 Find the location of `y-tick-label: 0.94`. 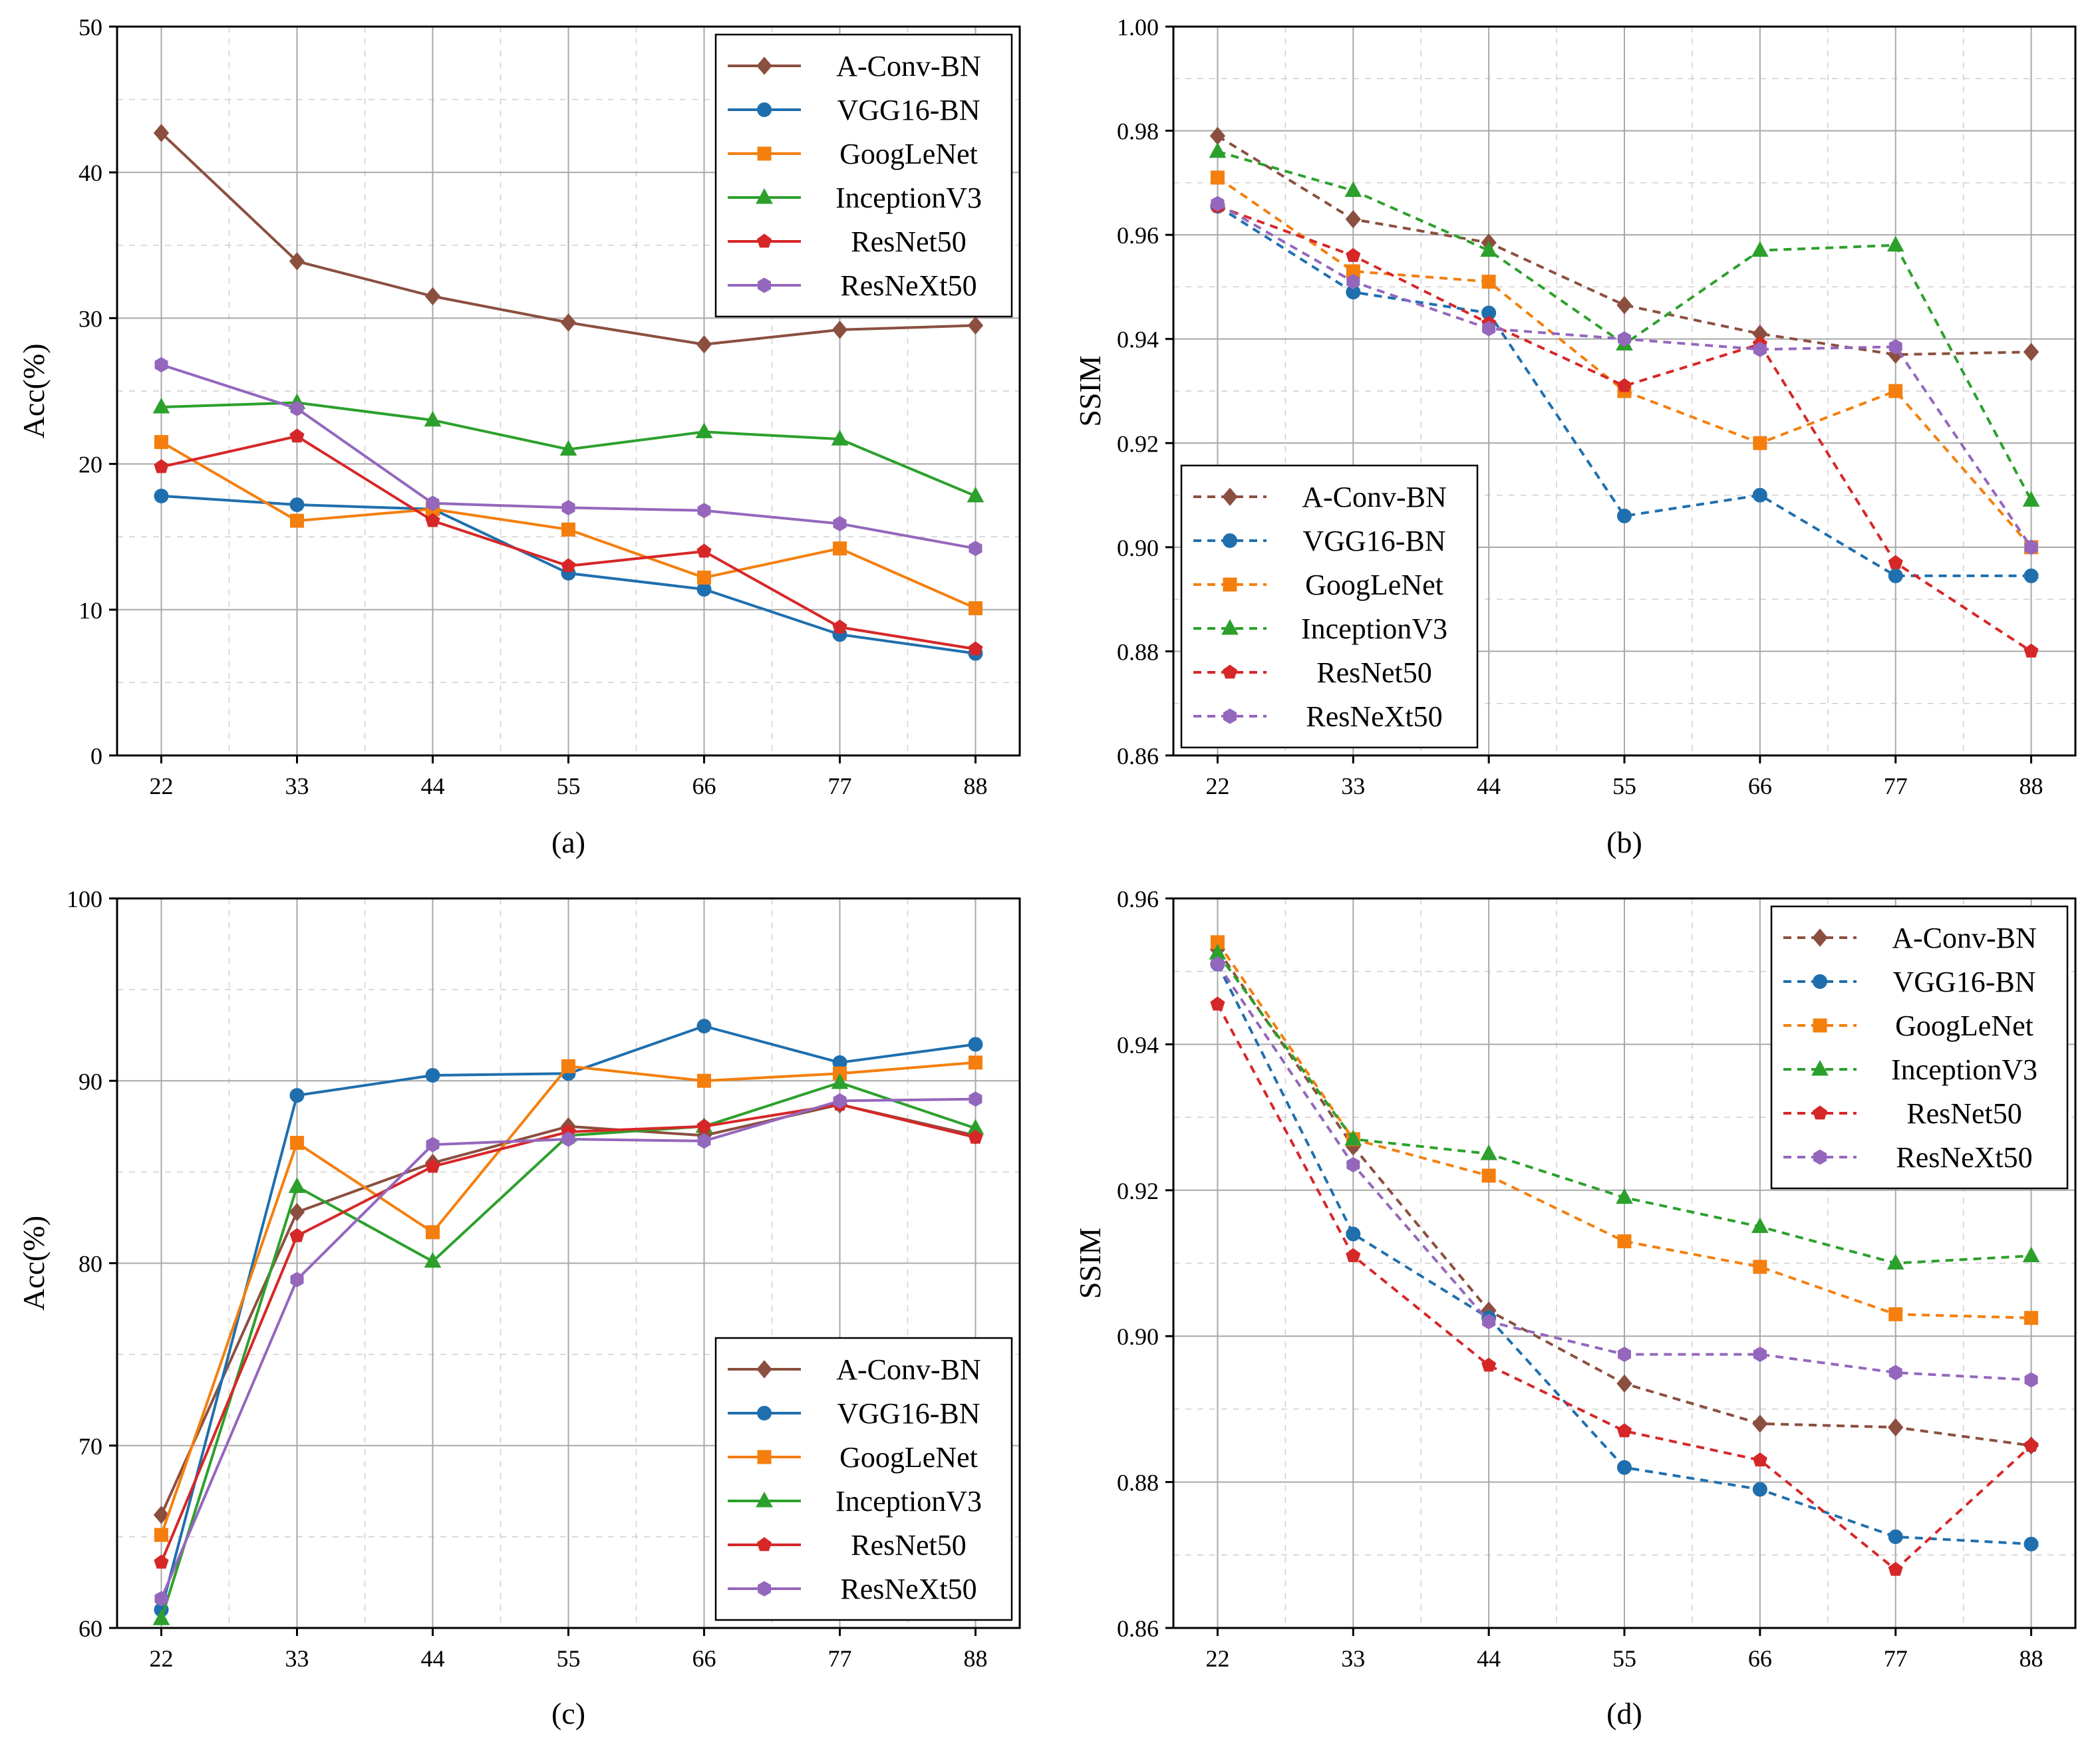

y-tick-label: 0.94 is located at coordinates (1138, 340).